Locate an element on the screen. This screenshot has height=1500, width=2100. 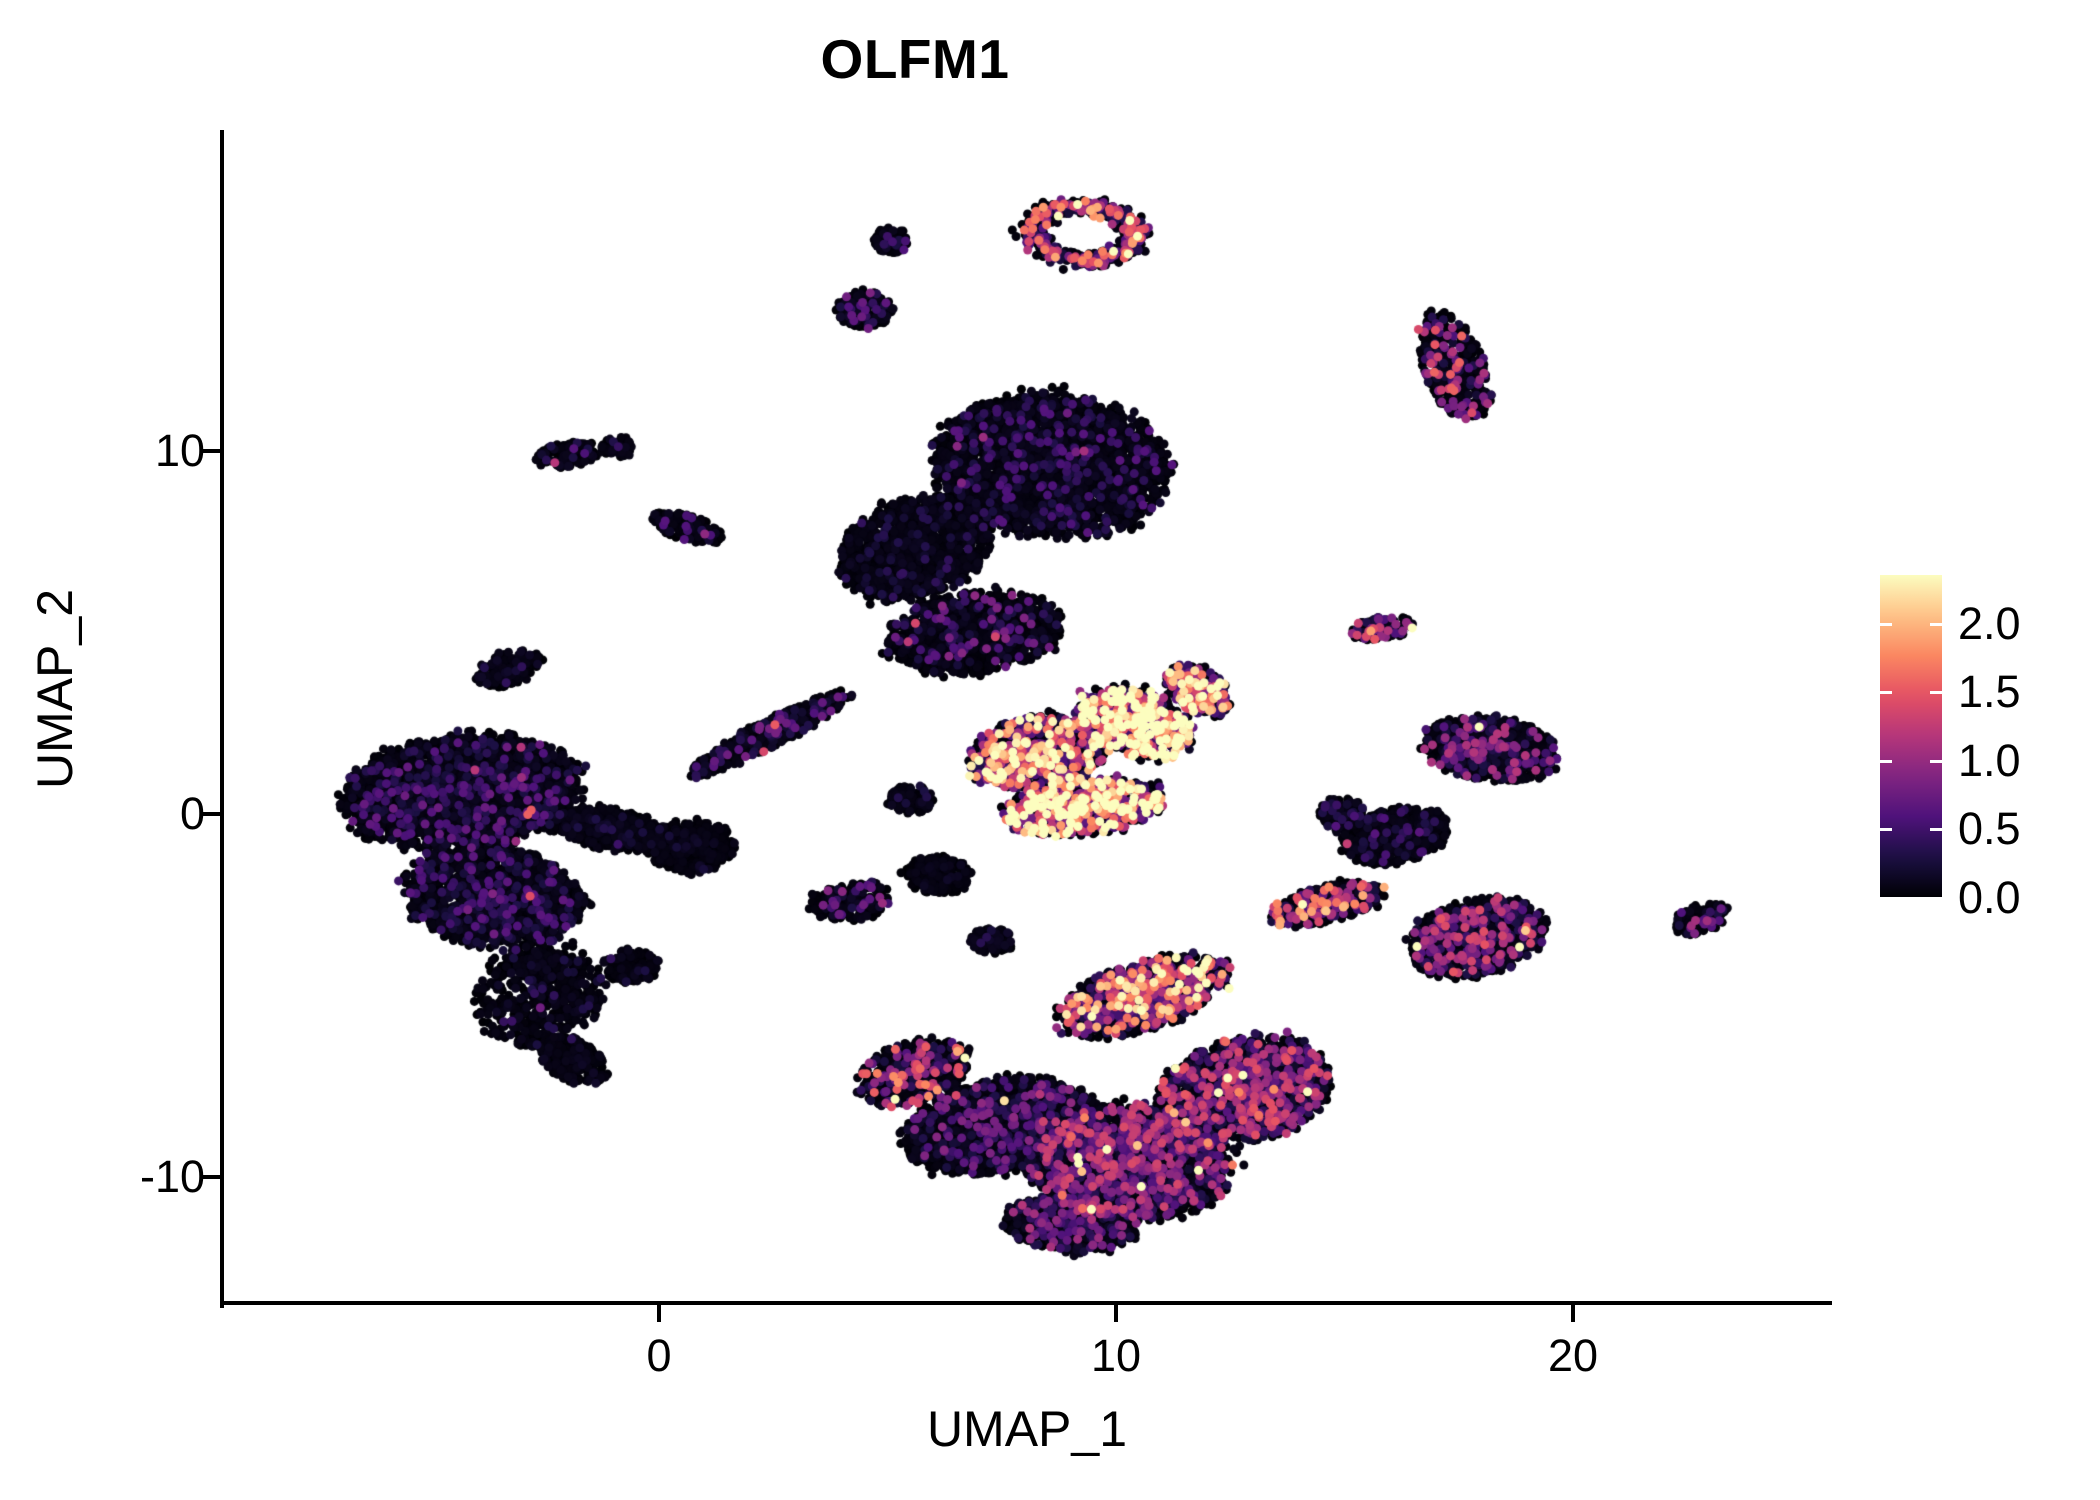
colorbar-tick-label: 1.5 is located at coordinates (1989, 692).